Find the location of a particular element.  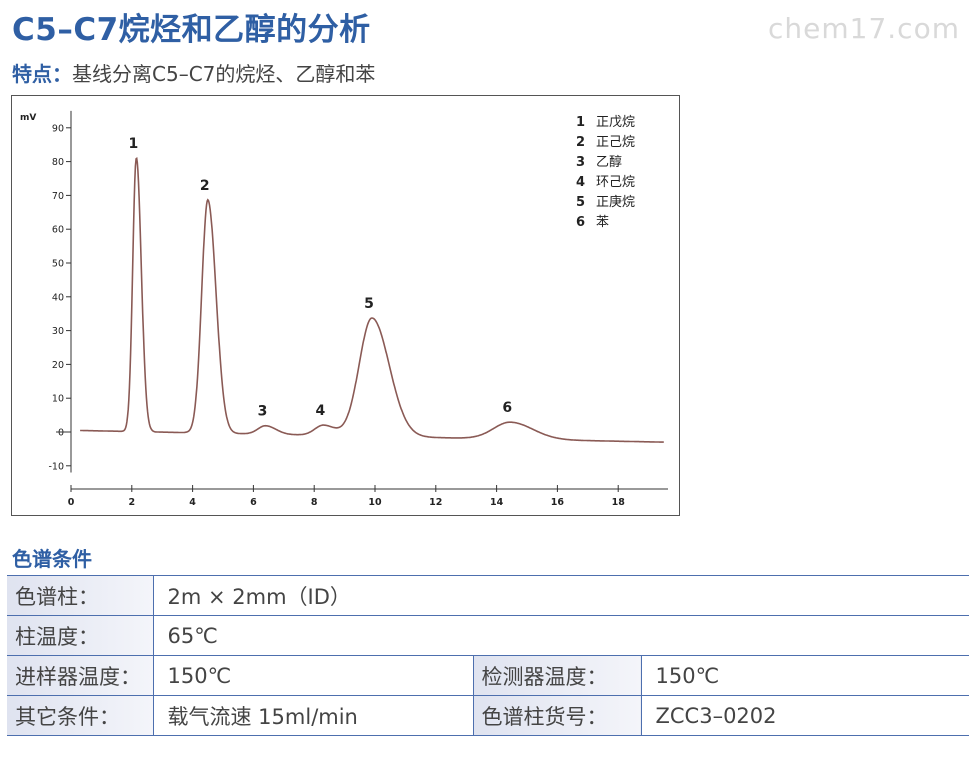

peak-label: 5 is located at coordinates (369, 304).